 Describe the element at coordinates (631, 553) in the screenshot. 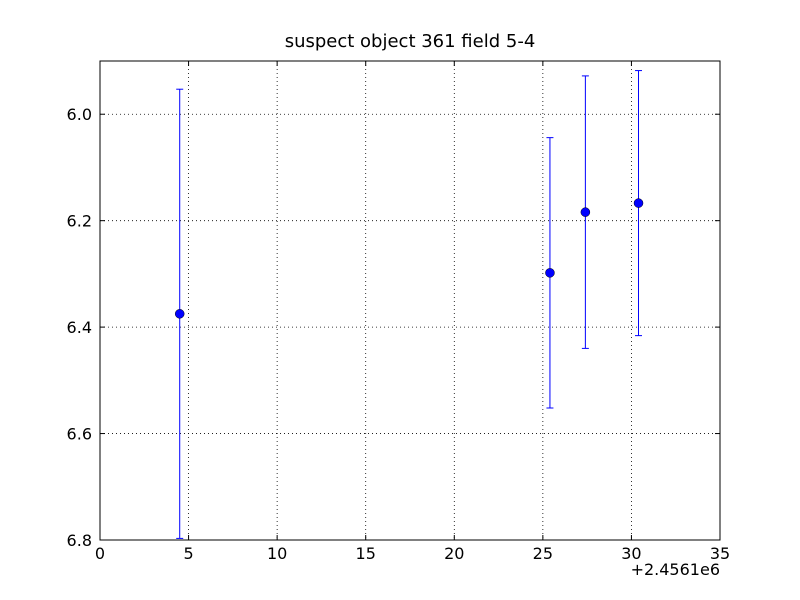

I see `x-tick-label: 30` at that location.